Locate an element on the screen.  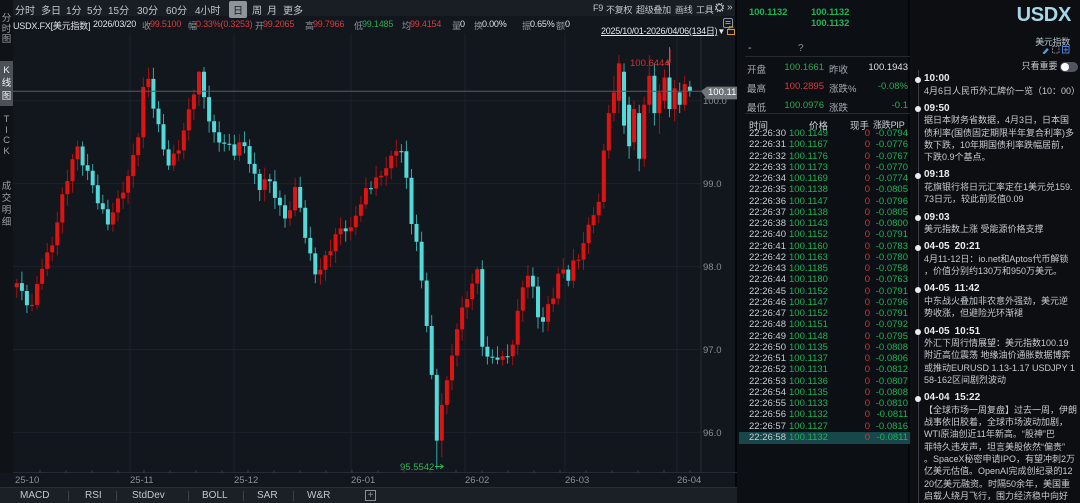
svg-text: 100.6444 is located at coordinates (650, 63).